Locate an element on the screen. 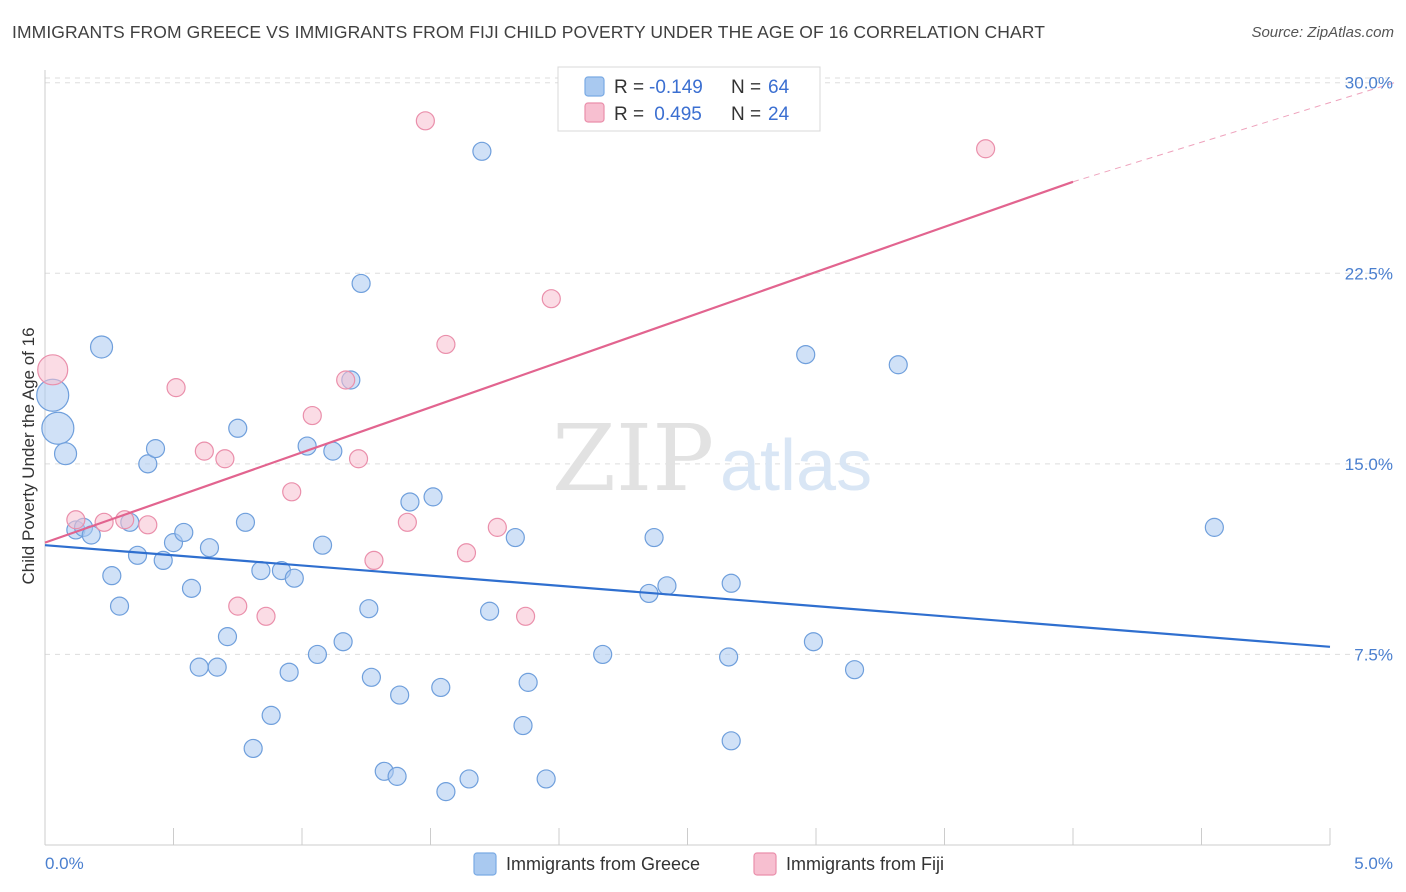  watermark: ZIP atlas is located at coordinates (712, 458).